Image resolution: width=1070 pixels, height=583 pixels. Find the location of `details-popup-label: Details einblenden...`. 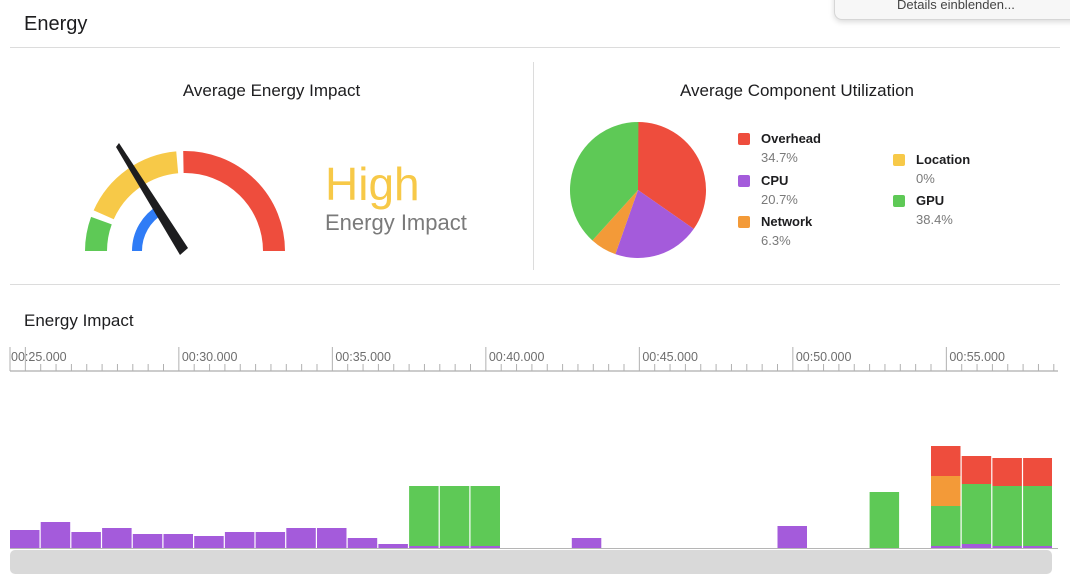

details-popup-label: Details einblenden... is located at coordinates (956, 6).